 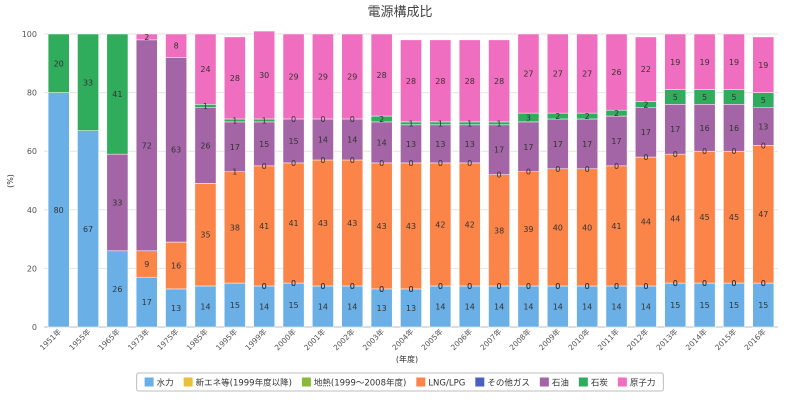 I want to click on data-label: 45, so click(x=734, y=217).